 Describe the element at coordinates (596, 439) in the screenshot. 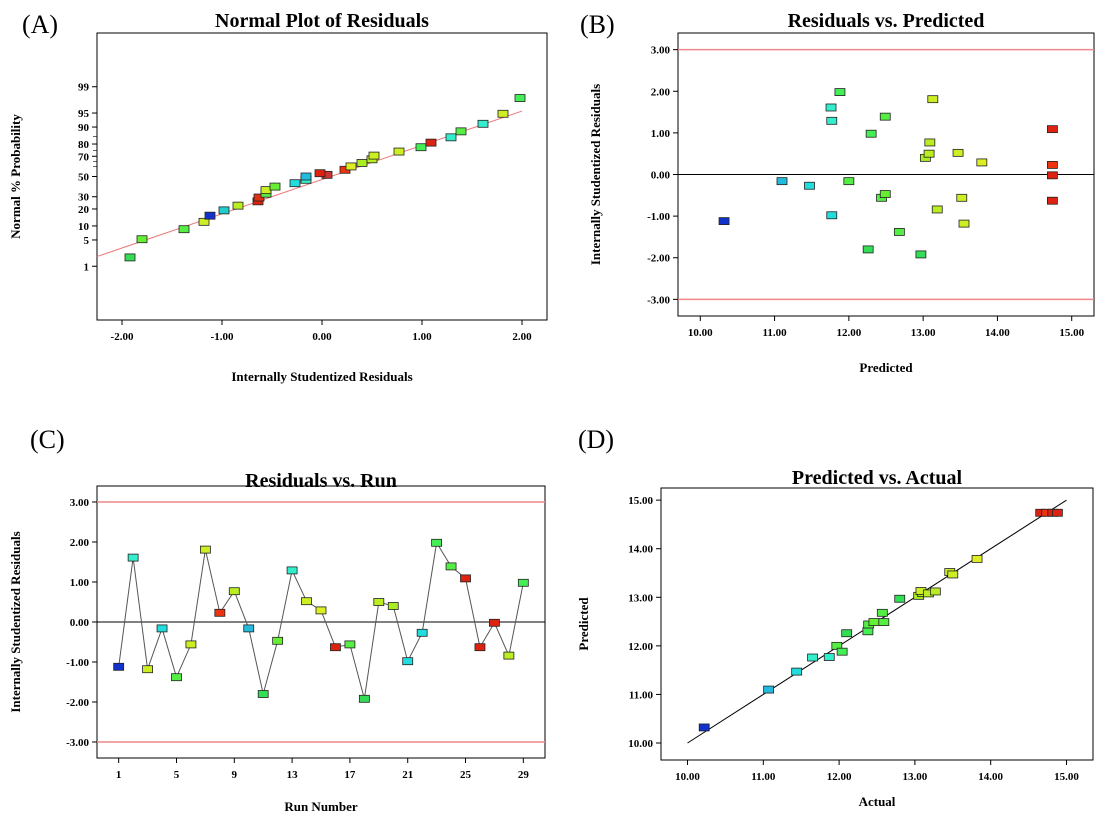

I see `panel-label-d: (D)` at that location.